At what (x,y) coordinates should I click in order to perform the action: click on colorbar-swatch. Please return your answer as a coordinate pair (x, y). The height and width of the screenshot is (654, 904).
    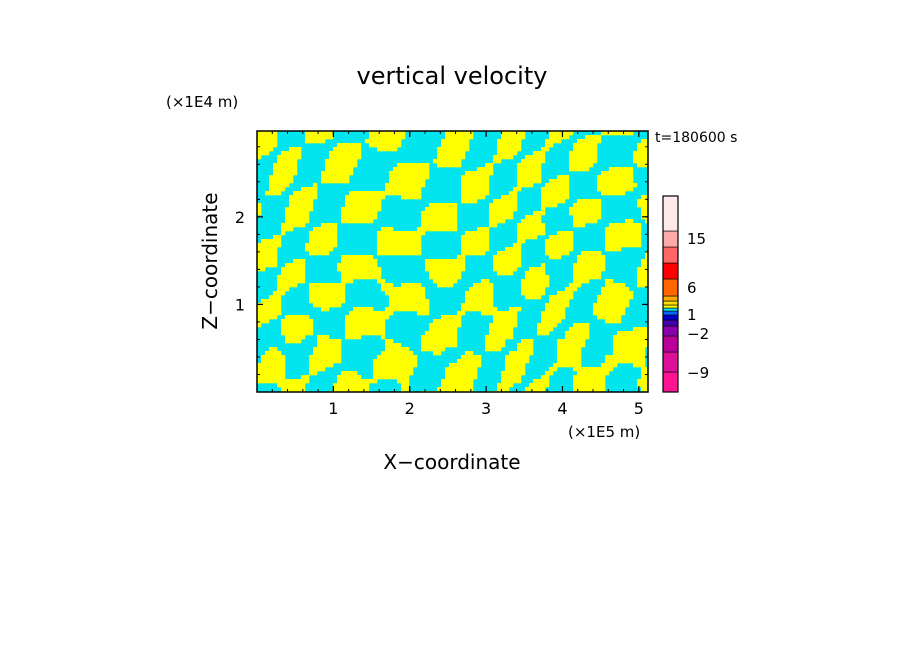
    Looking at the image, I should click on (670, 331).